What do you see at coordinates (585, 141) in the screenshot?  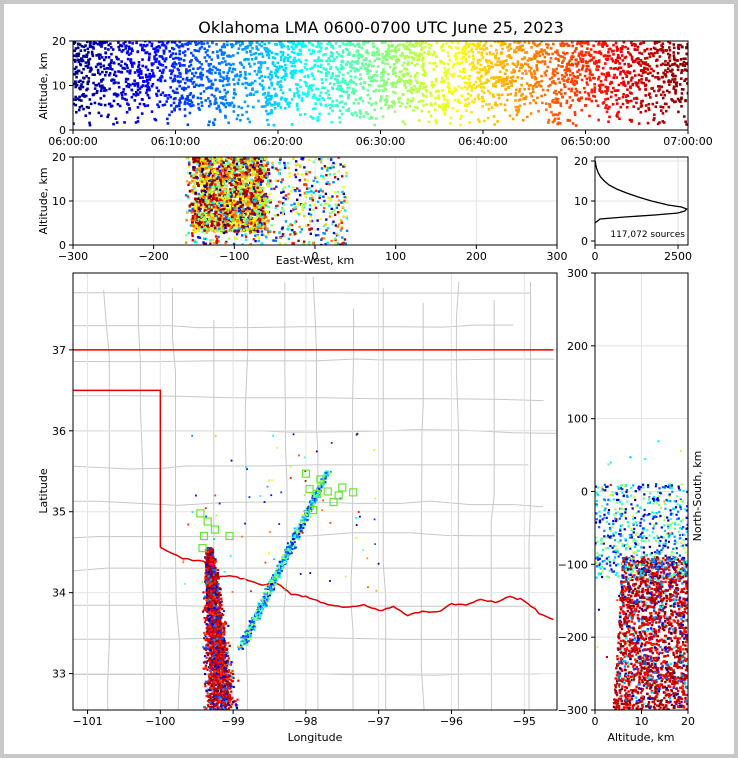 I see `time-tick-label: 06:50:00` at bounding box center [585, 141].